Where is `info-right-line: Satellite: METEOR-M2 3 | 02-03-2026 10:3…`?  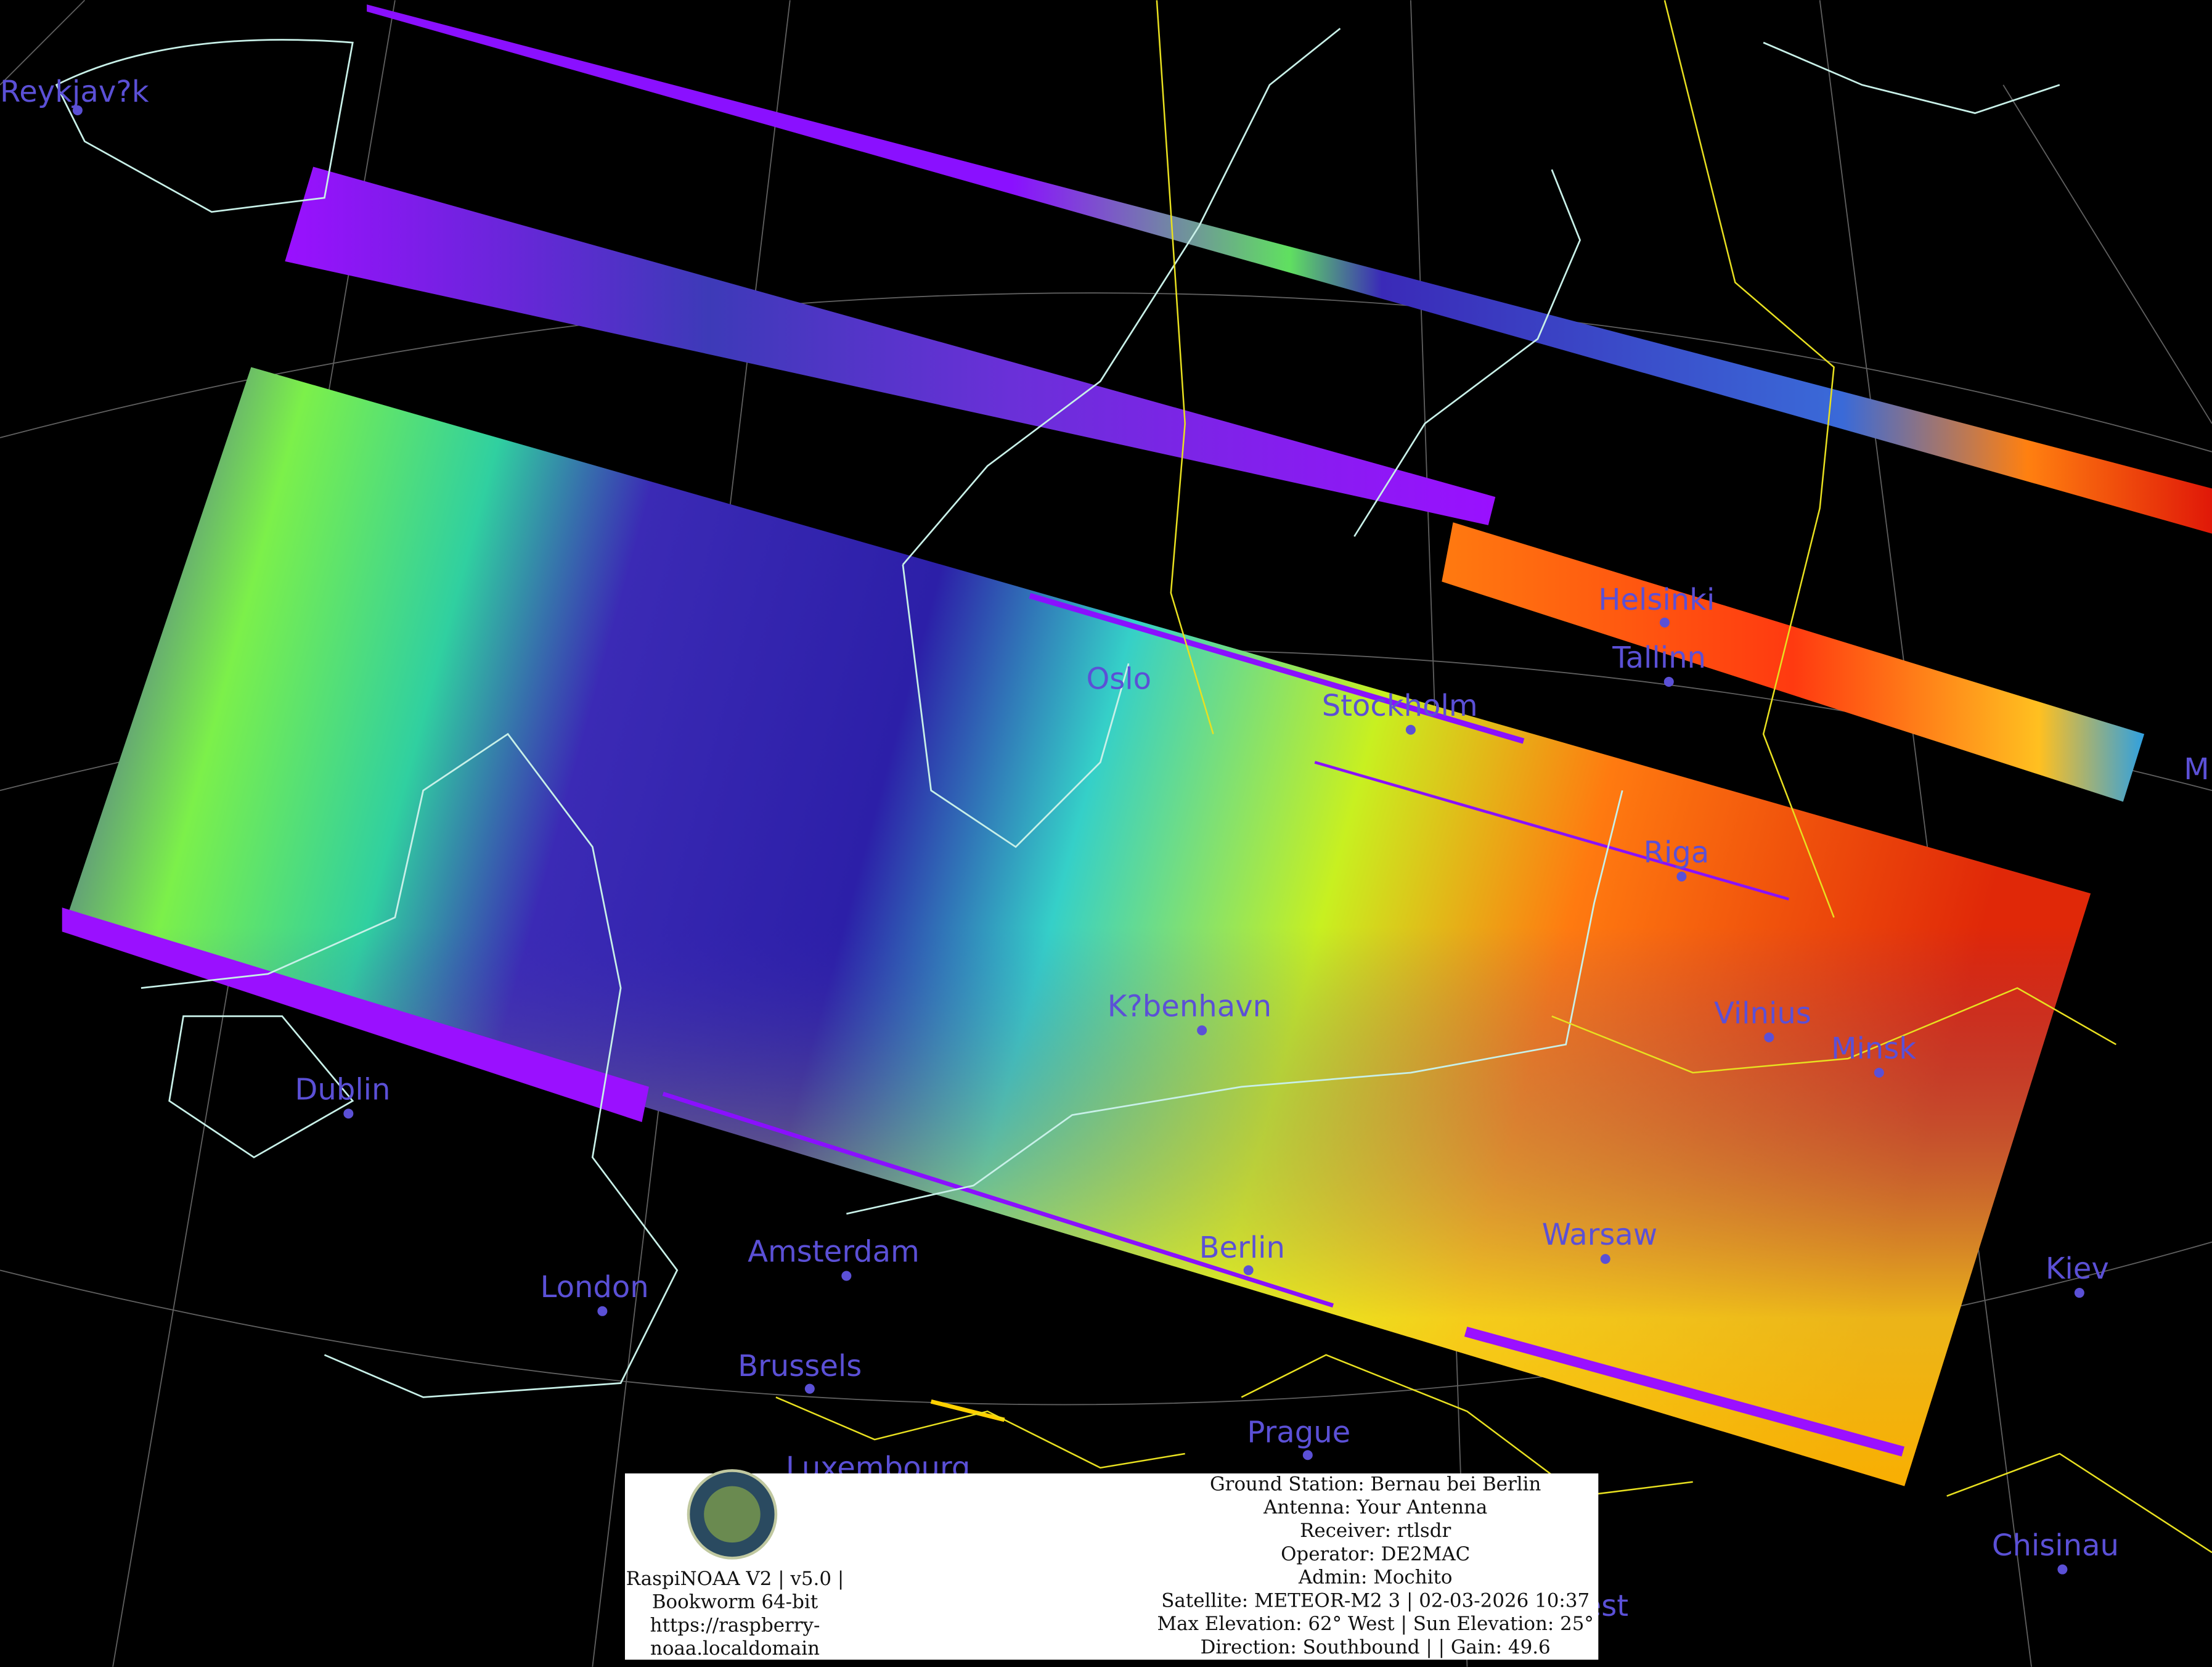 info-right-line: Satellite: METEOR-M2 3 | 02-03-2026 10:3… is located at coordinates (1376, 1600).